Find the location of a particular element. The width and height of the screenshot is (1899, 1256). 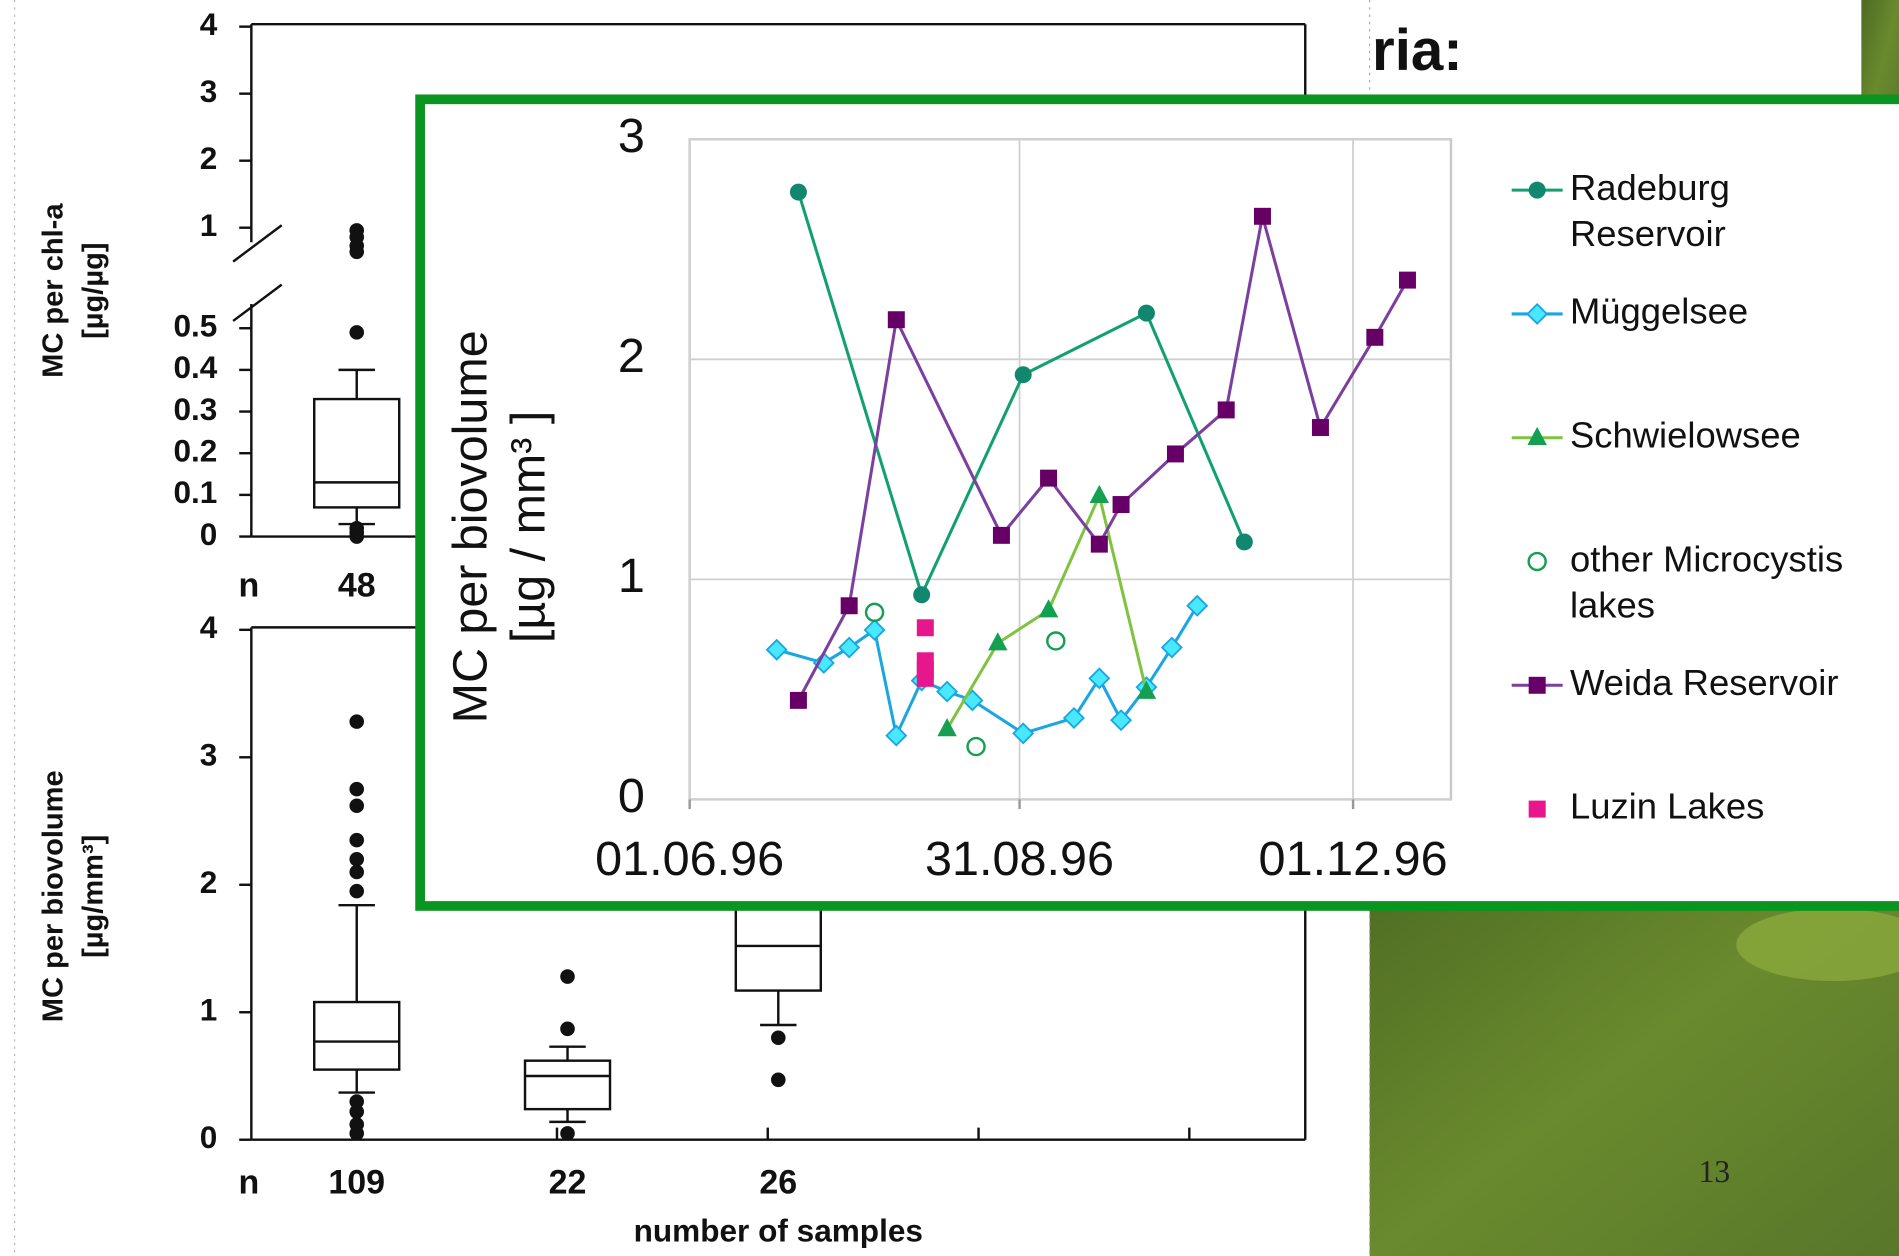

page-number: 13 is located at coordinates (1715, 1171).